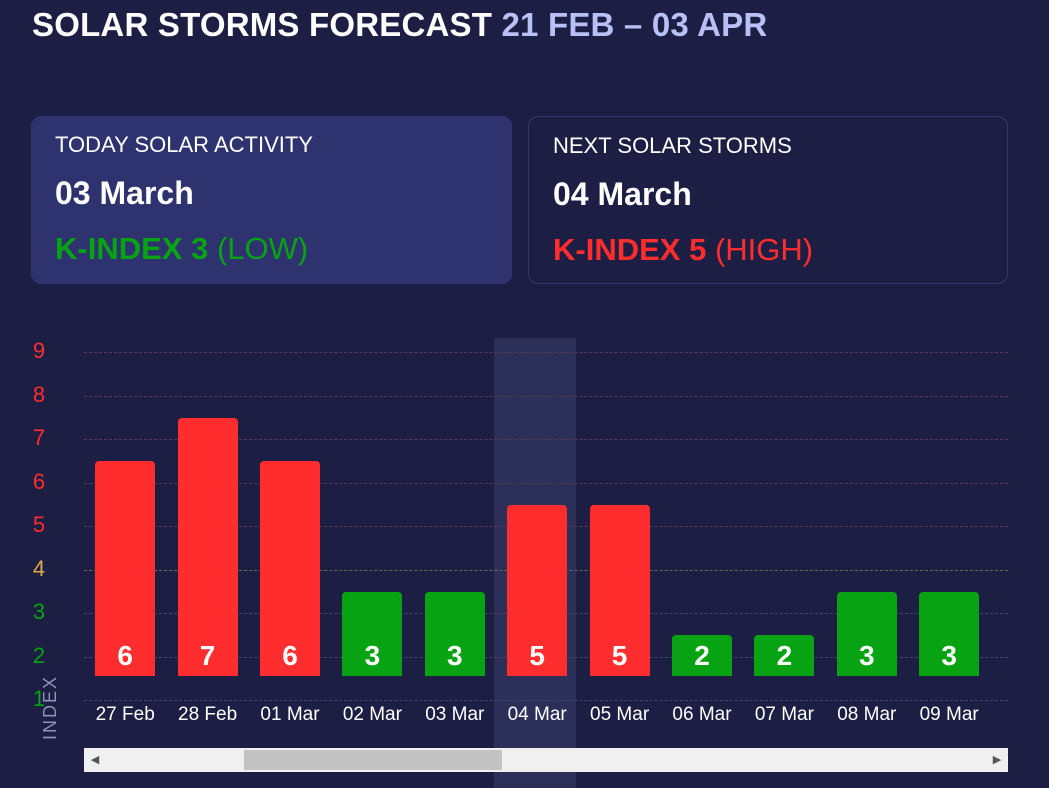 The height and width of the screenshot is (788, 1049). Describe the element at coordinates (619, 590) in the screenshot. I see `bar-05-mar: 5` at that location.